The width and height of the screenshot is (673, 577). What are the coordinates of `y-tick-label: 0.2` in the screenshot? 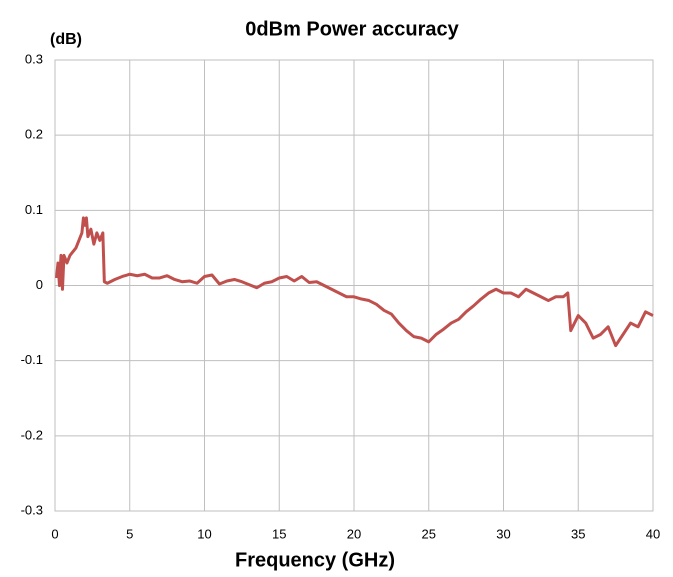 It's located at (34, 134).